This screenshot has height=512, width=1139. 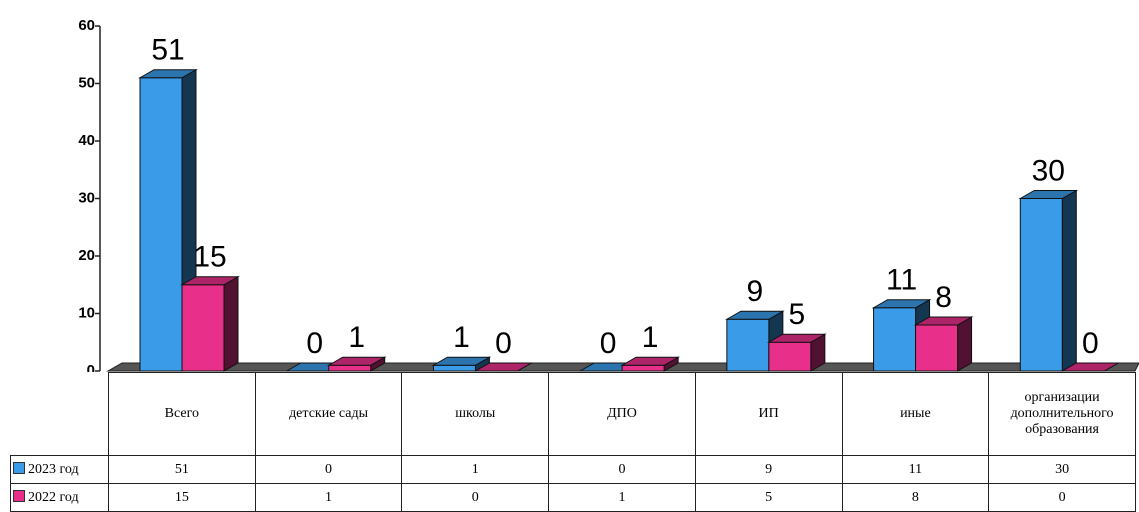 What do you see at coordinates (86, 140) in the screenshot?
I see `y-tick-label: 40` at bounding box center [86, 140].